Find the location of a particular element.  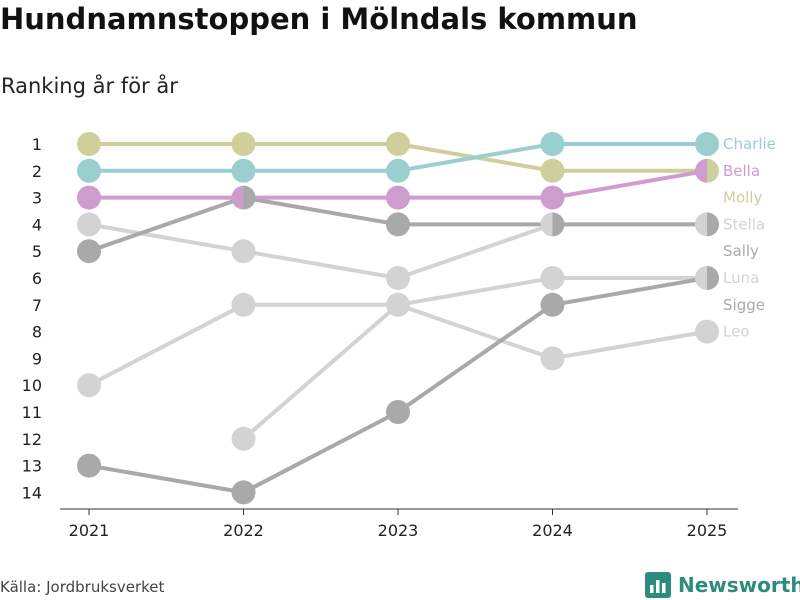

series-line-leo is located at coordinates (475, 371).